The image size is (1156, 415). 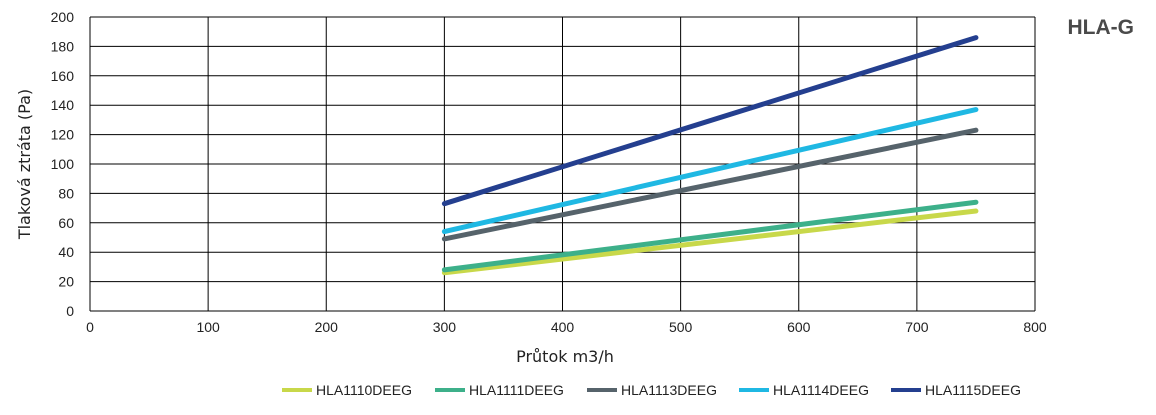 I want to click on series-line-HLA1110DEEG, so click(x=710, y=242).